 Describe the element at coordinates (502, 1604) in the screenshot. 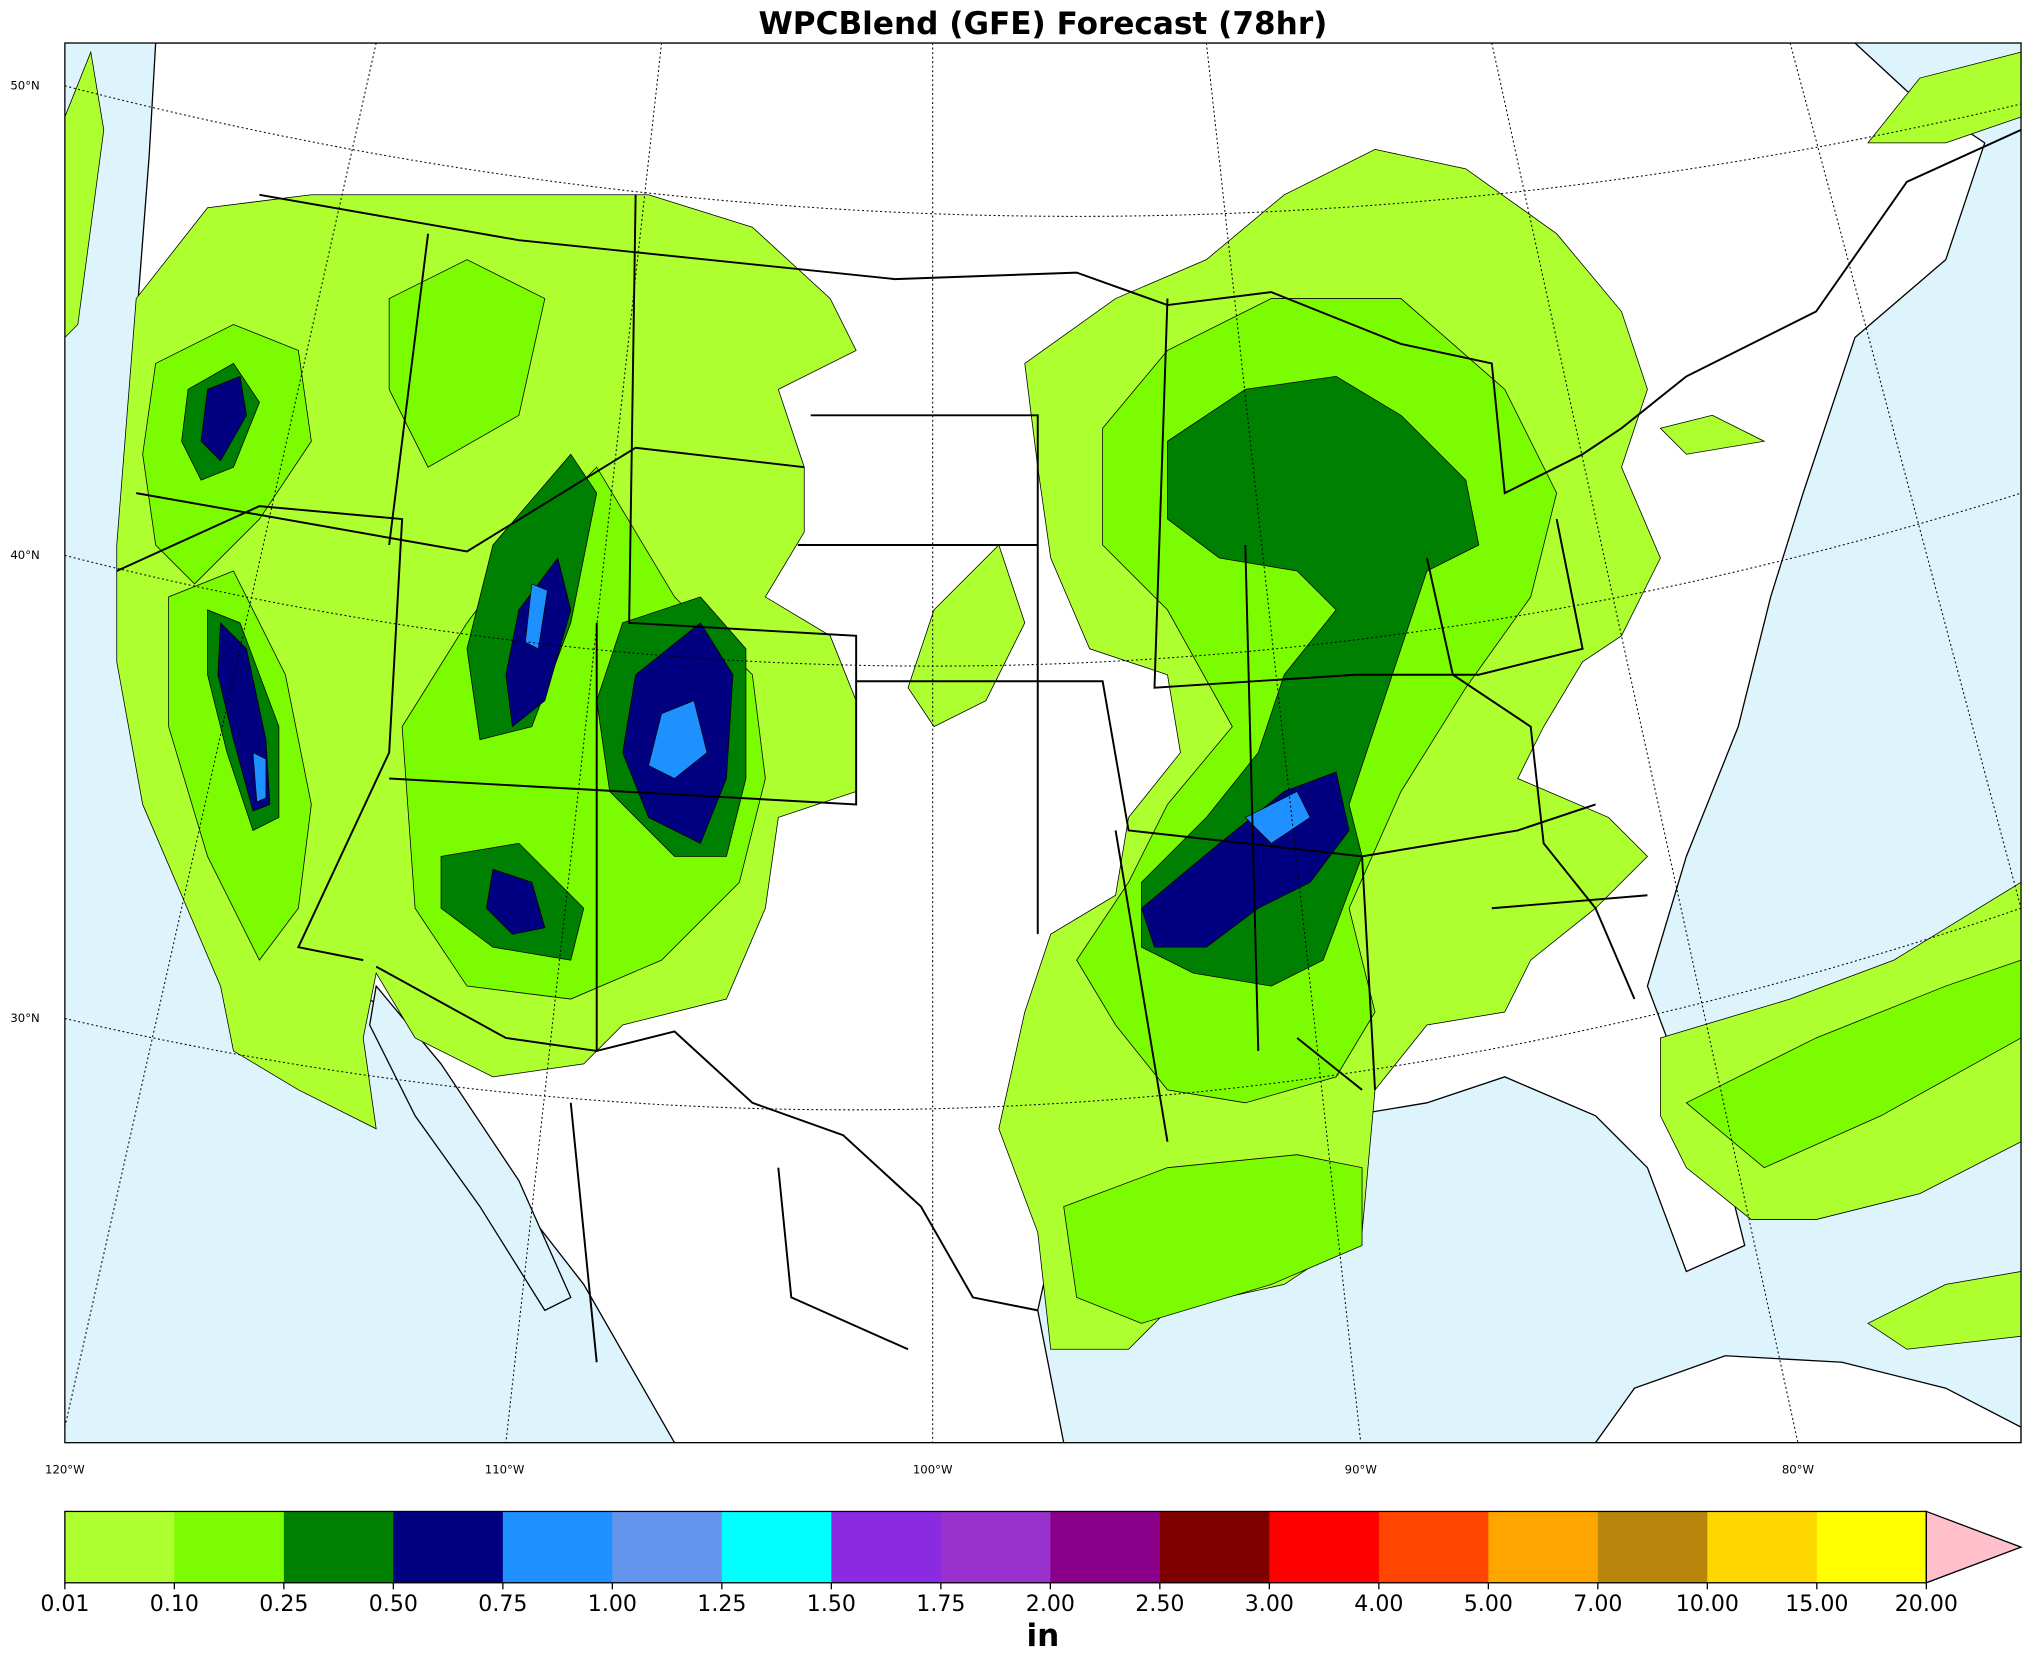

I see `colorbar-tick-label: 0.75` at that location.